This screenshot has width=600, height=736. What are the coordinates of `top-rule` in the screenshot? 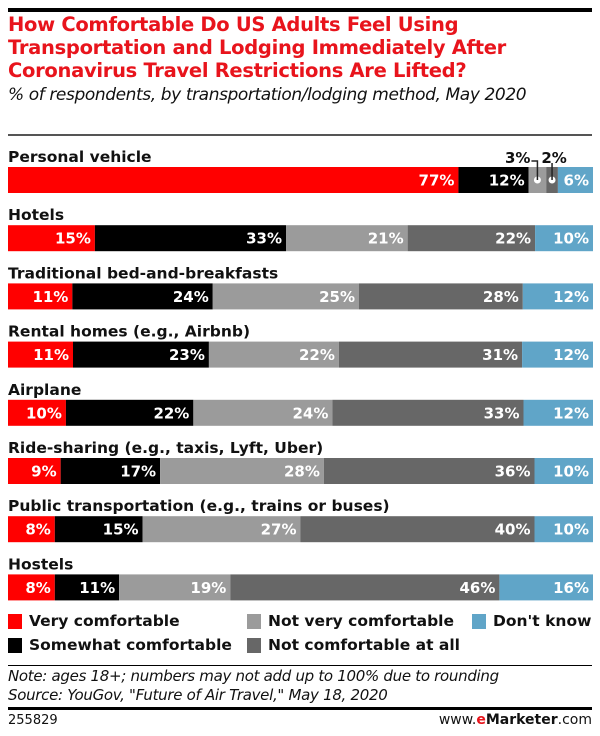 It's located at (300, 10).